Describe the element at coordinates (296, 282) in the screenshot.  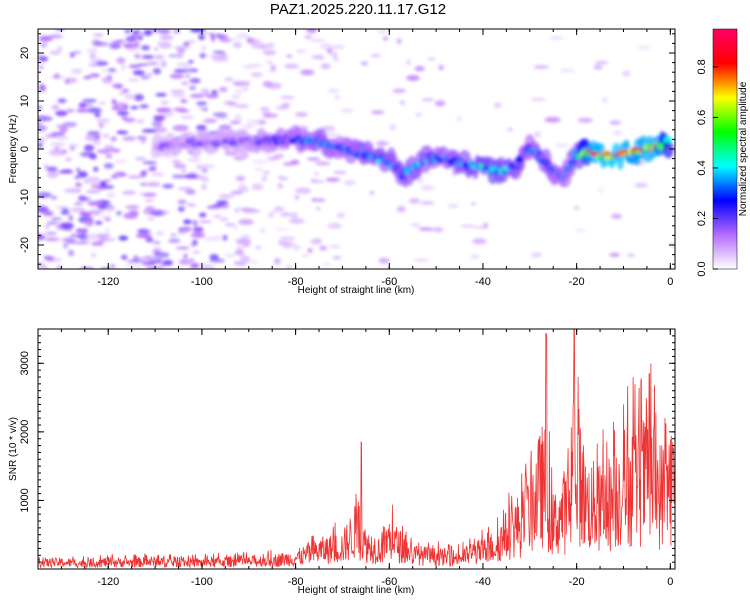
I see `x-tick-label: -80` at that location.